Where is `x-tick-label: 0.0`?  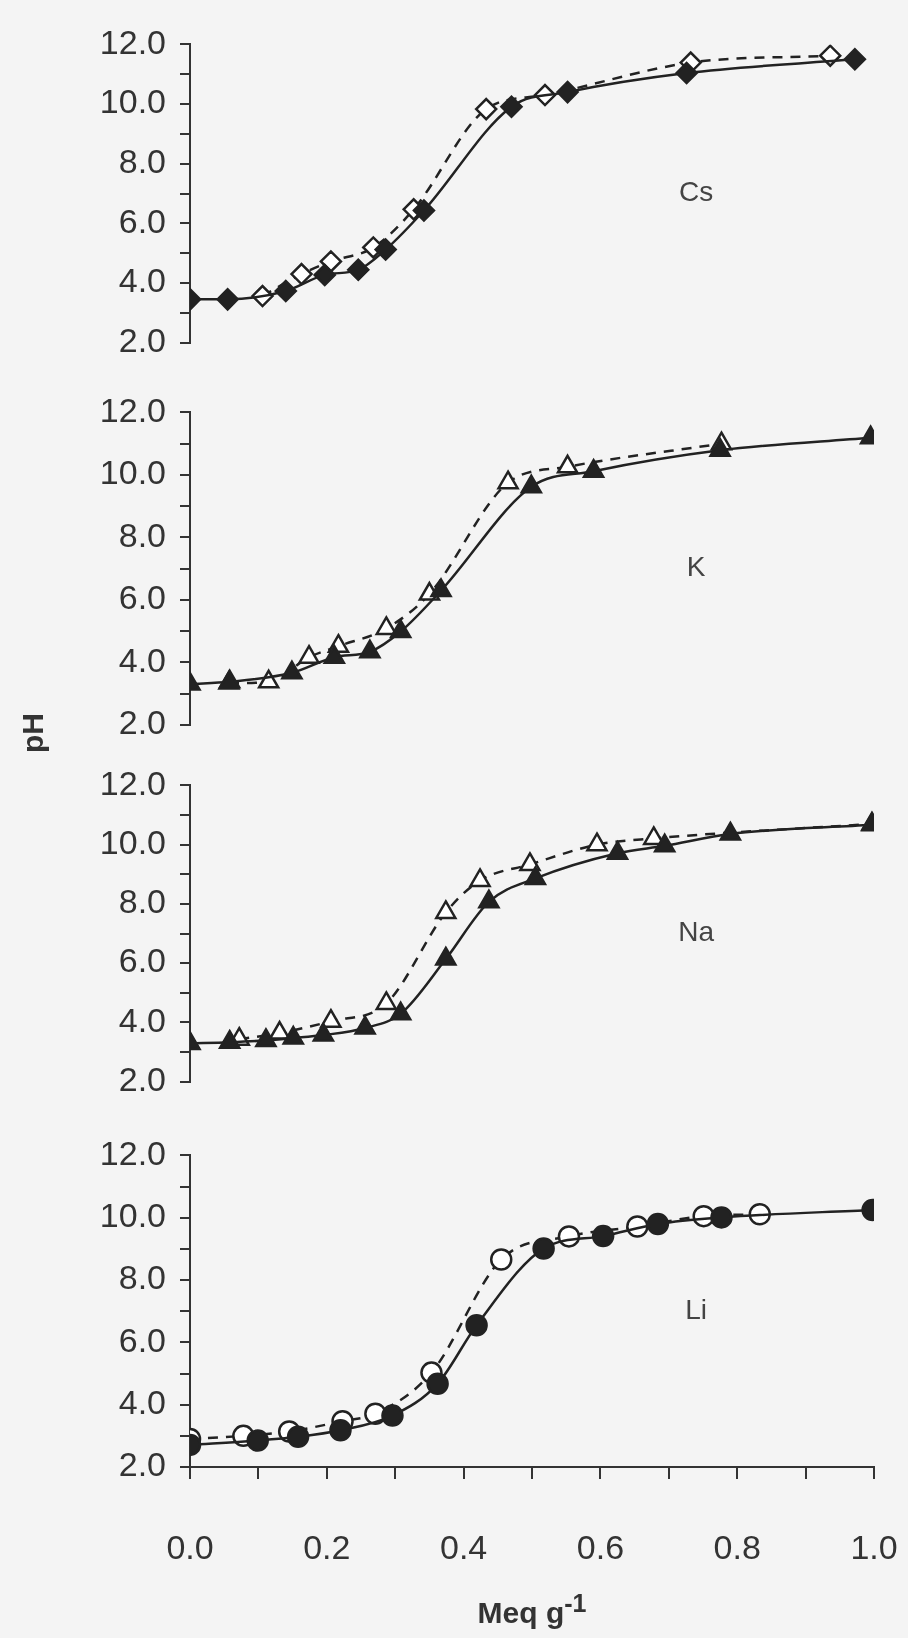 x-tick-label: 0.0 is located at coordinates (190, 1546).